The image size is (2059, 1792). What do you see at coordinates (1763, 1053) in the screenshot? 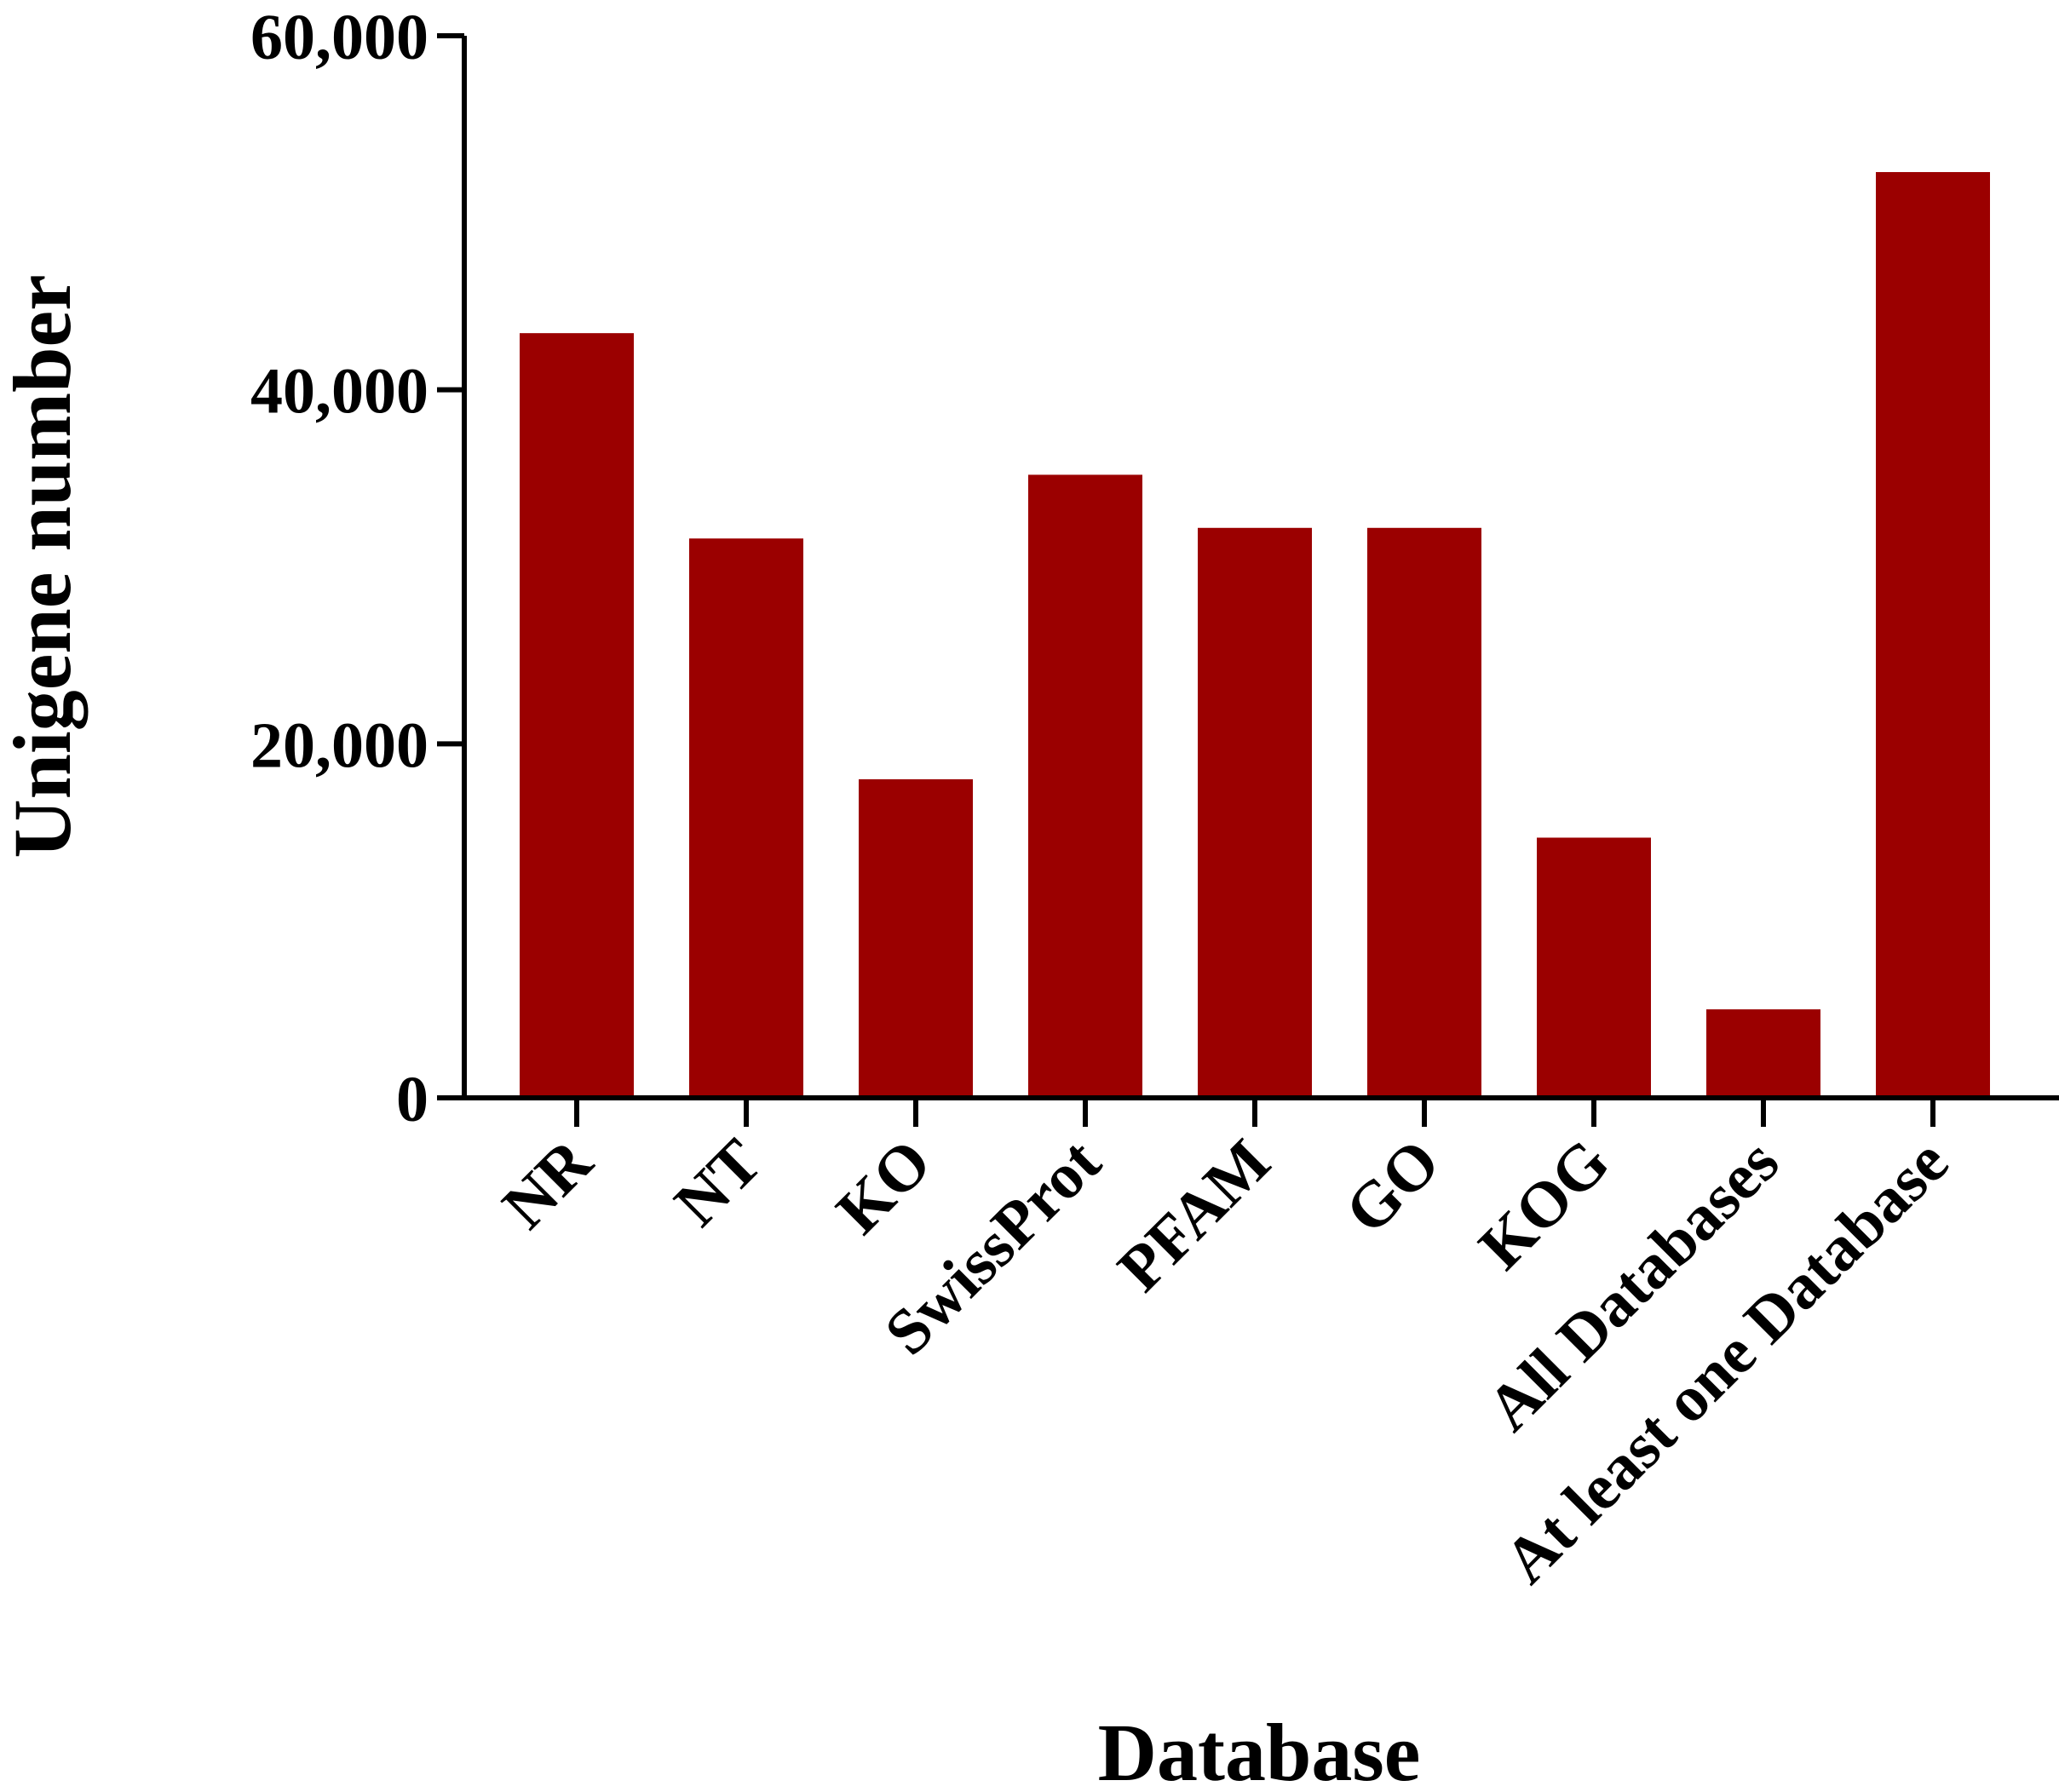
I see `bar-all-databases` at bounding box center [1763, 1053].